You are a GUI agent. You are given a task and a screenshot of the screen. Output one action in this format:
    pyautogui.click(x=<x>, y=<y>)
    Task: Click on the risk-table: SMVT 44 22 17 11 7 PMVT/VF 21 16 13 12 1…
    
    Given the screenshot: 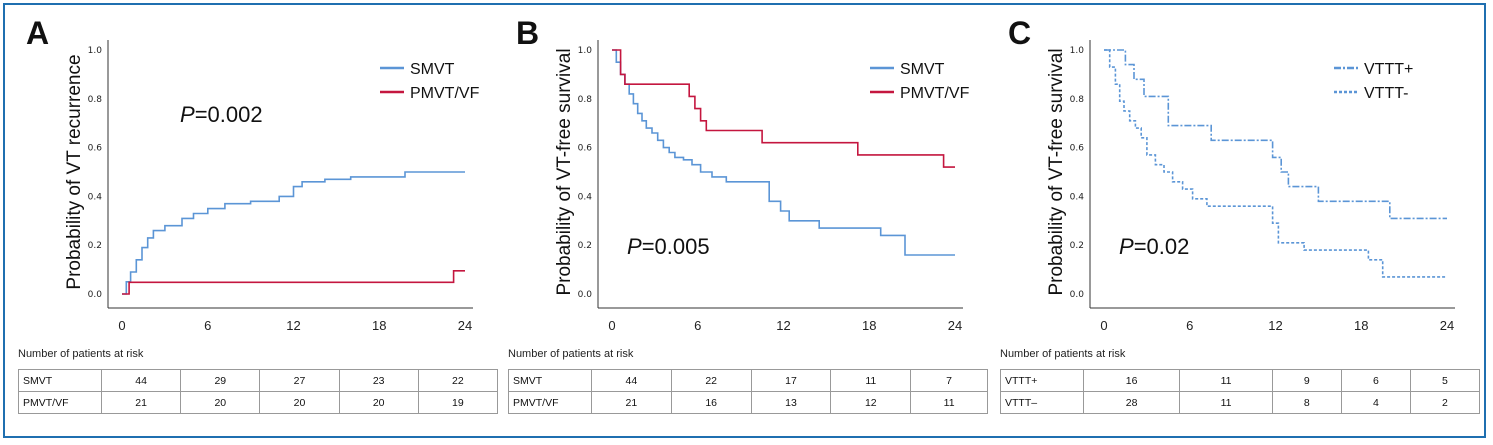 What is the action you would take?
    pyautogui.click(x=748, y=391)
    